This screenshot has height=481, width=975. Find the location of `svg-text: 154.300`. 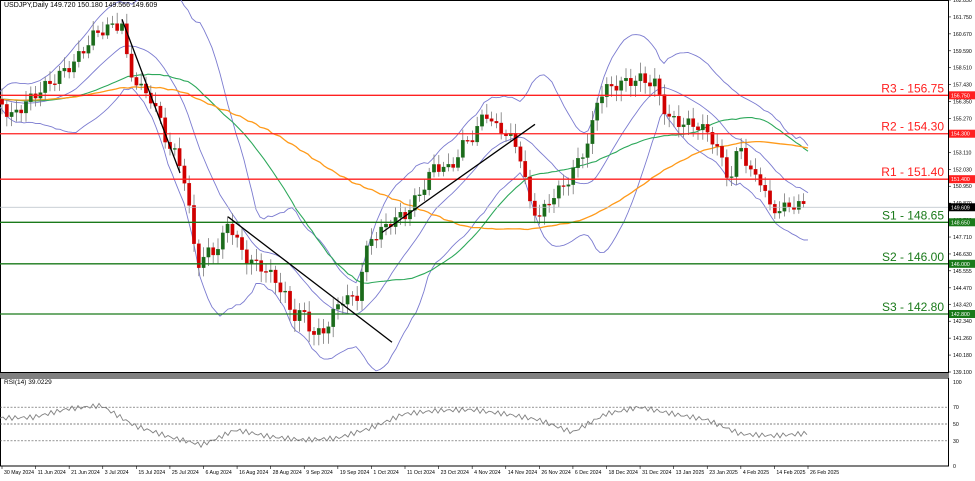

svg-text: 154.300 is located at coordinates (960, 135).